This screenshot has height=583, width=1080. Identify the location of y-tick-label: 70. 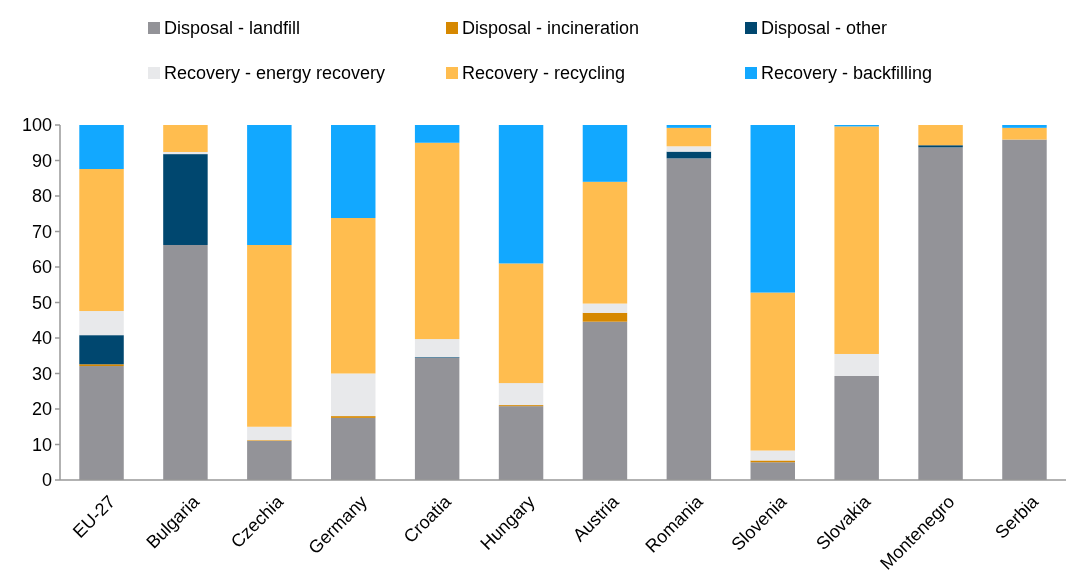
(41, 231).